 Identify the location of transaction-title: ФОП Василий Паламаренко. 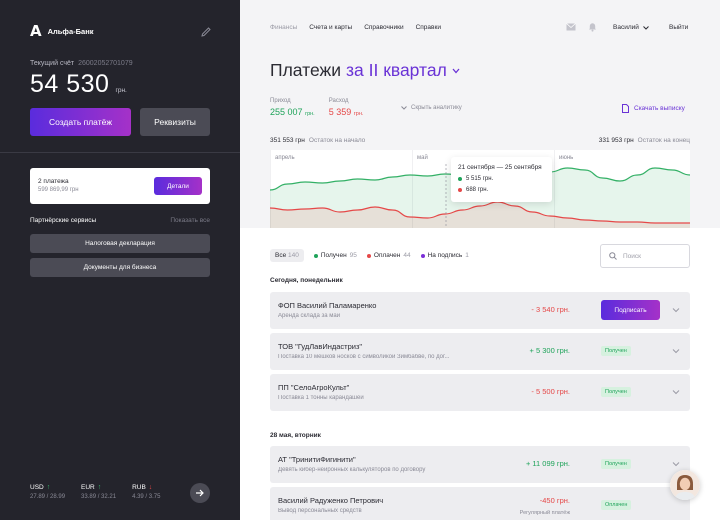
(327, 305).